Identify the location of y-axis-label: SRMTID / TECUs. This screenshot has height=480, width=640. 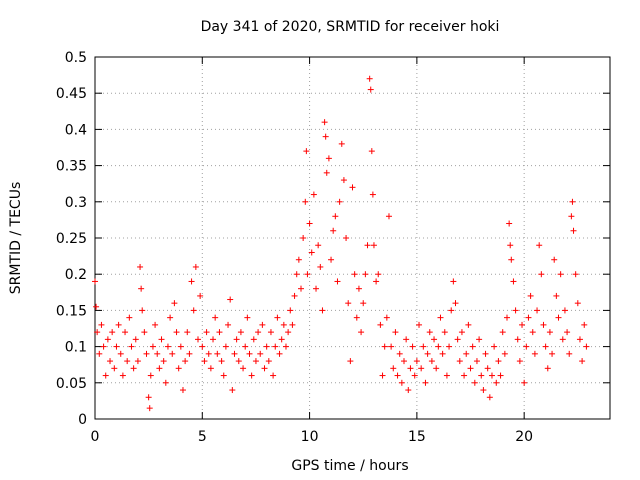
(16, 238).